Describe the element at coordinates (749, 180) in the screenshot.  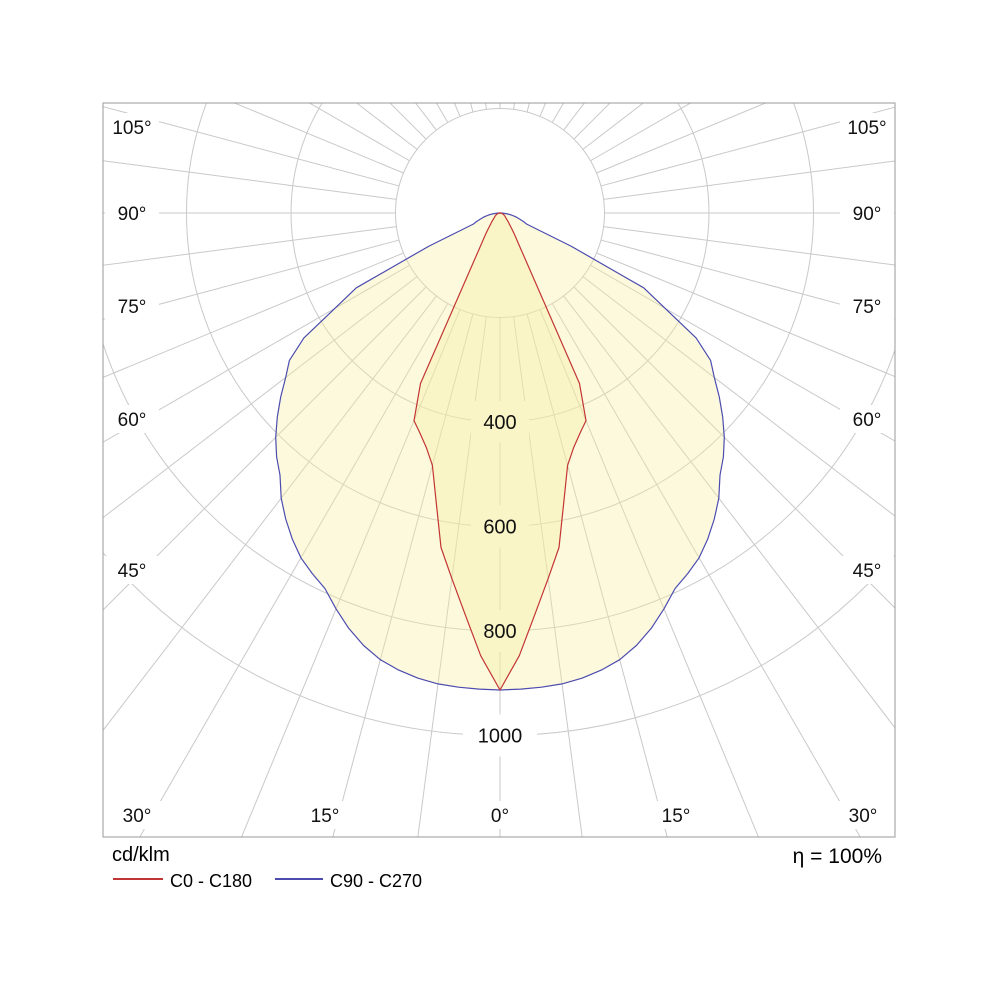
I see `grid-ray-97.5` at that location.